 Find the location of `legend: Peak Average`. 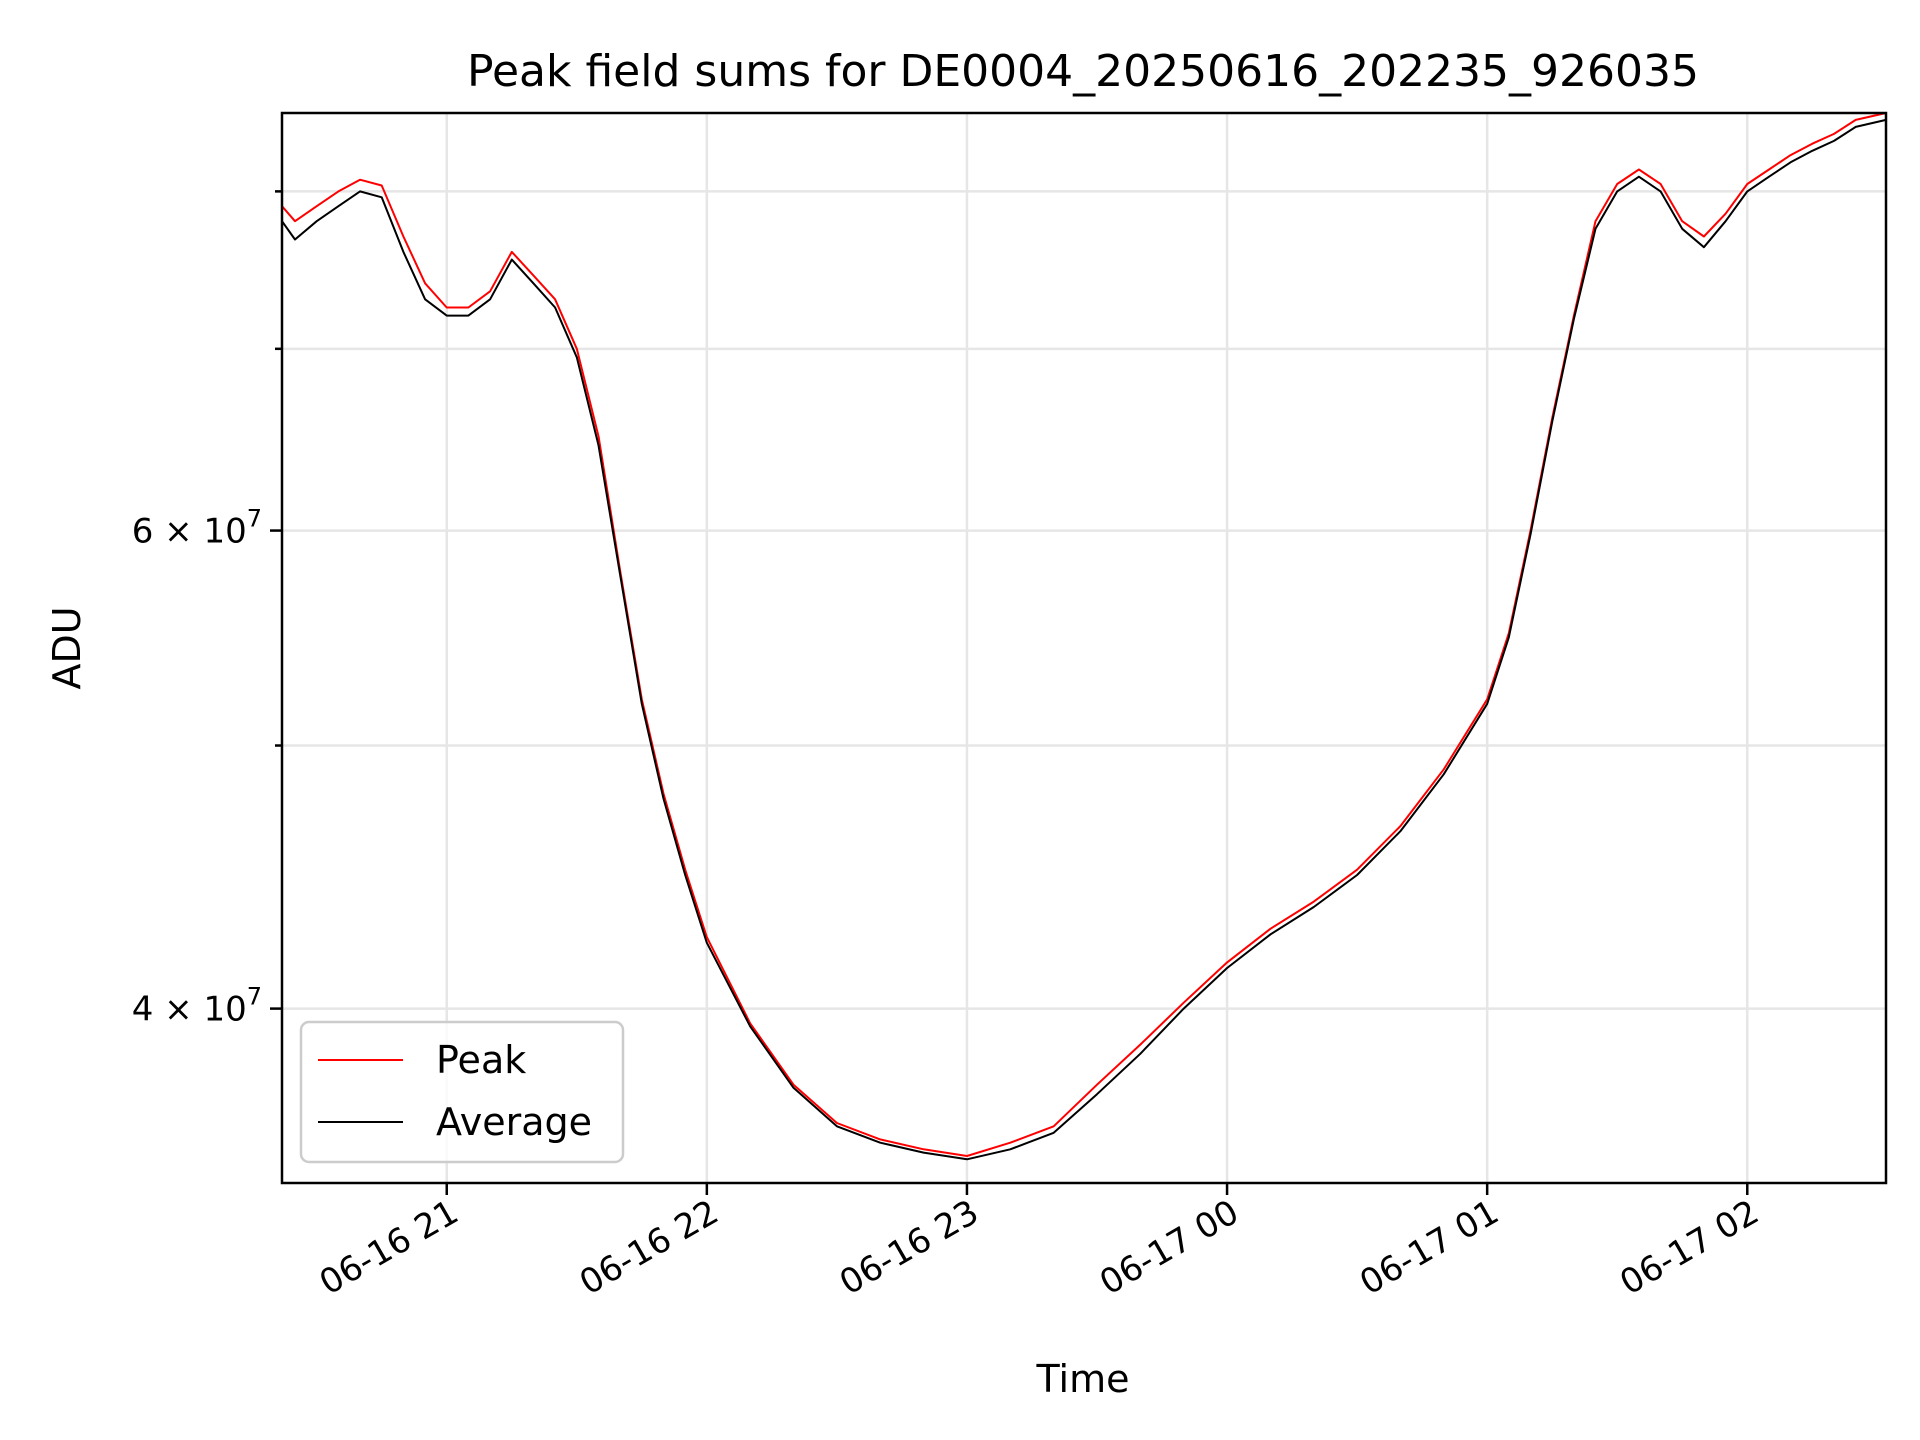

legend: Peak Average is located at coordinates (462, 1092).